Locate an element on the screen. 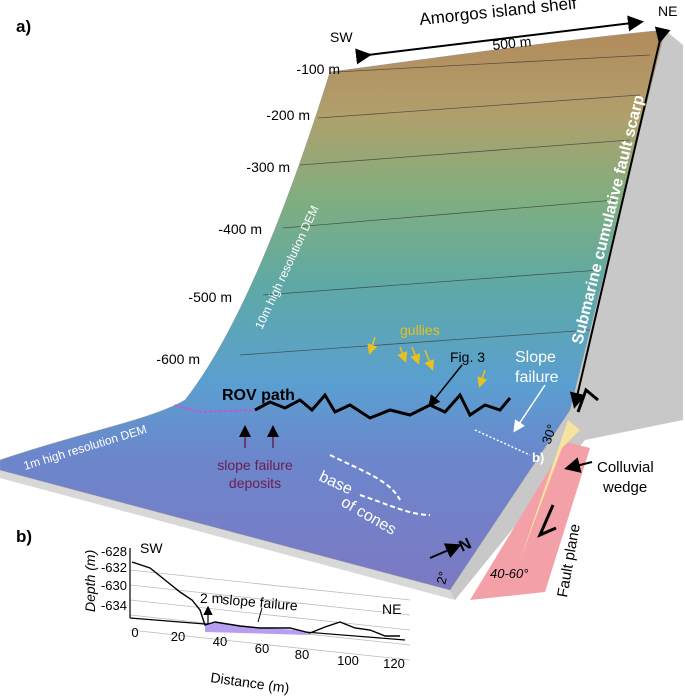 Image resolution: width=685 pixels, height=700 pixels. scarp-arrow is located at coordinates (620, 217).